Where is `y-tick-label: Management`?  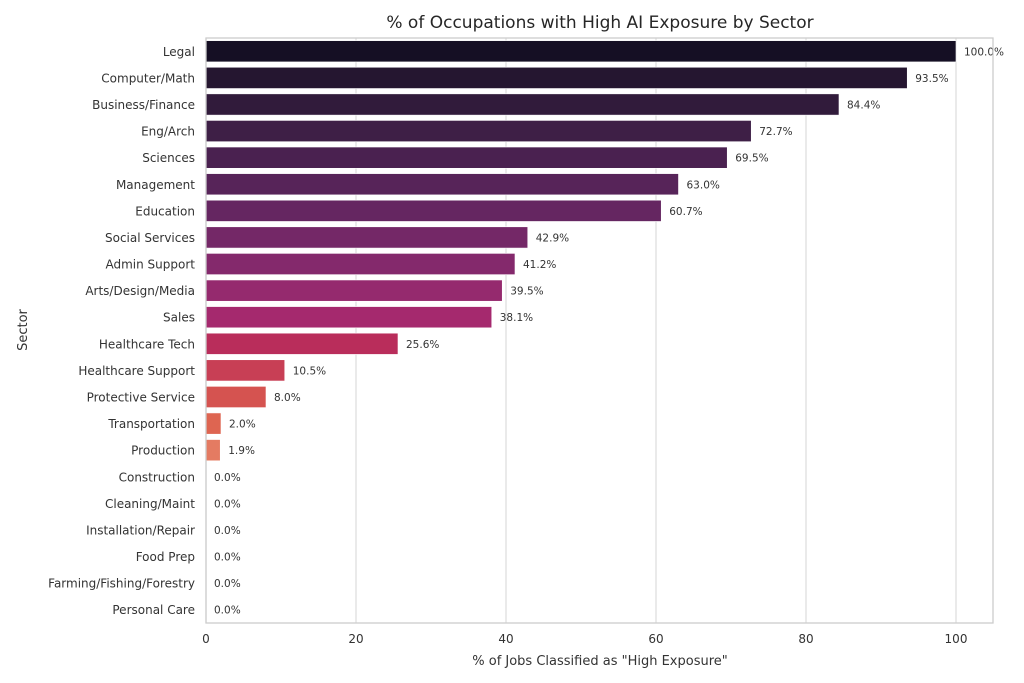 y-tick-label: Management is located at coordinates (155, 185).